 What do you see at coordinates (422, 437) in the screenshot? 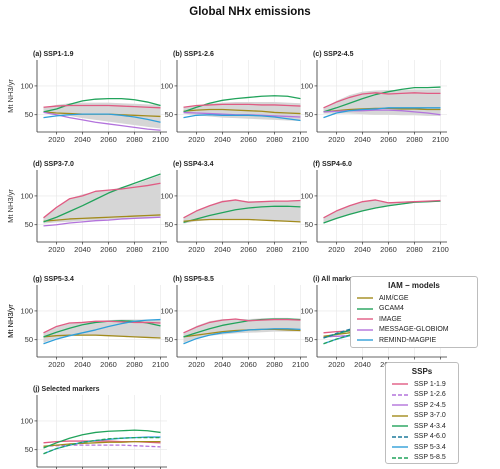
I see `legend-item: SSP 4-6.0` at bounding box center [422, 437].